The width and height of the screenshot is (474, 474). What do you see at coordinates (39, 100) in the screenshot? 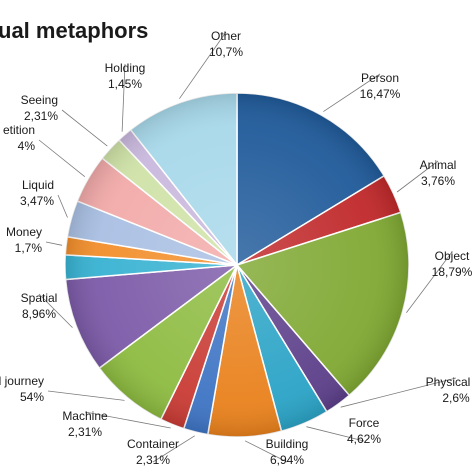
I see `slice-name-label: Seeing` at bounding box center [39, 100].